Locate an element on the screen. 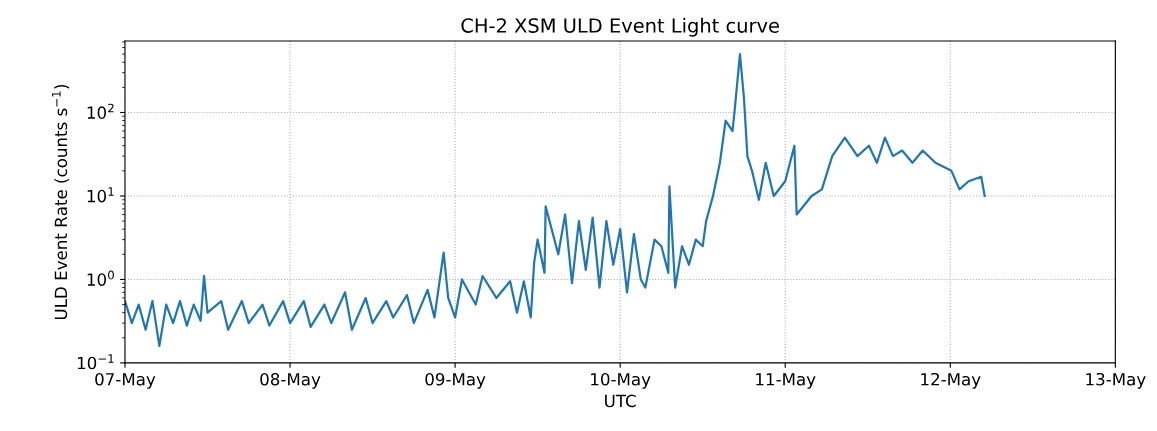 This screenshot has height=431, width=1157. y-tick-label: 10$^{2}$ is located at coordinates (100, 111).